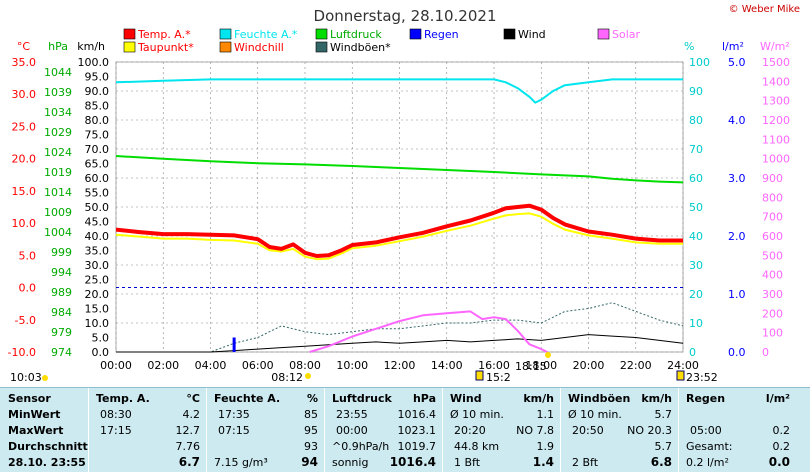  I want to click on pressure-tick: 1024, so click(58, 152).